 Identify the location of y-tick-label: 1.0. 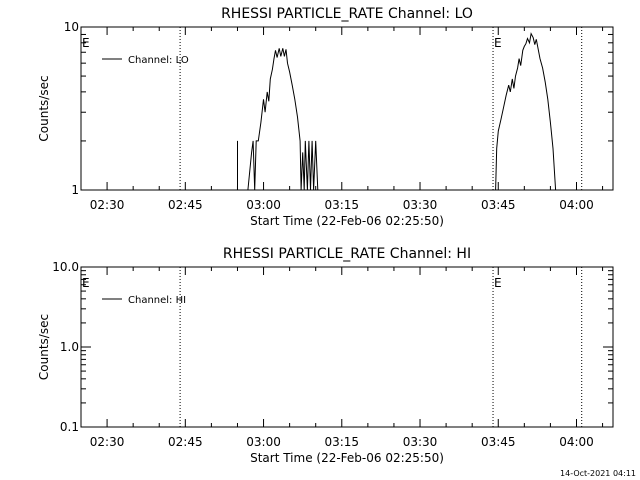
(69, 347).